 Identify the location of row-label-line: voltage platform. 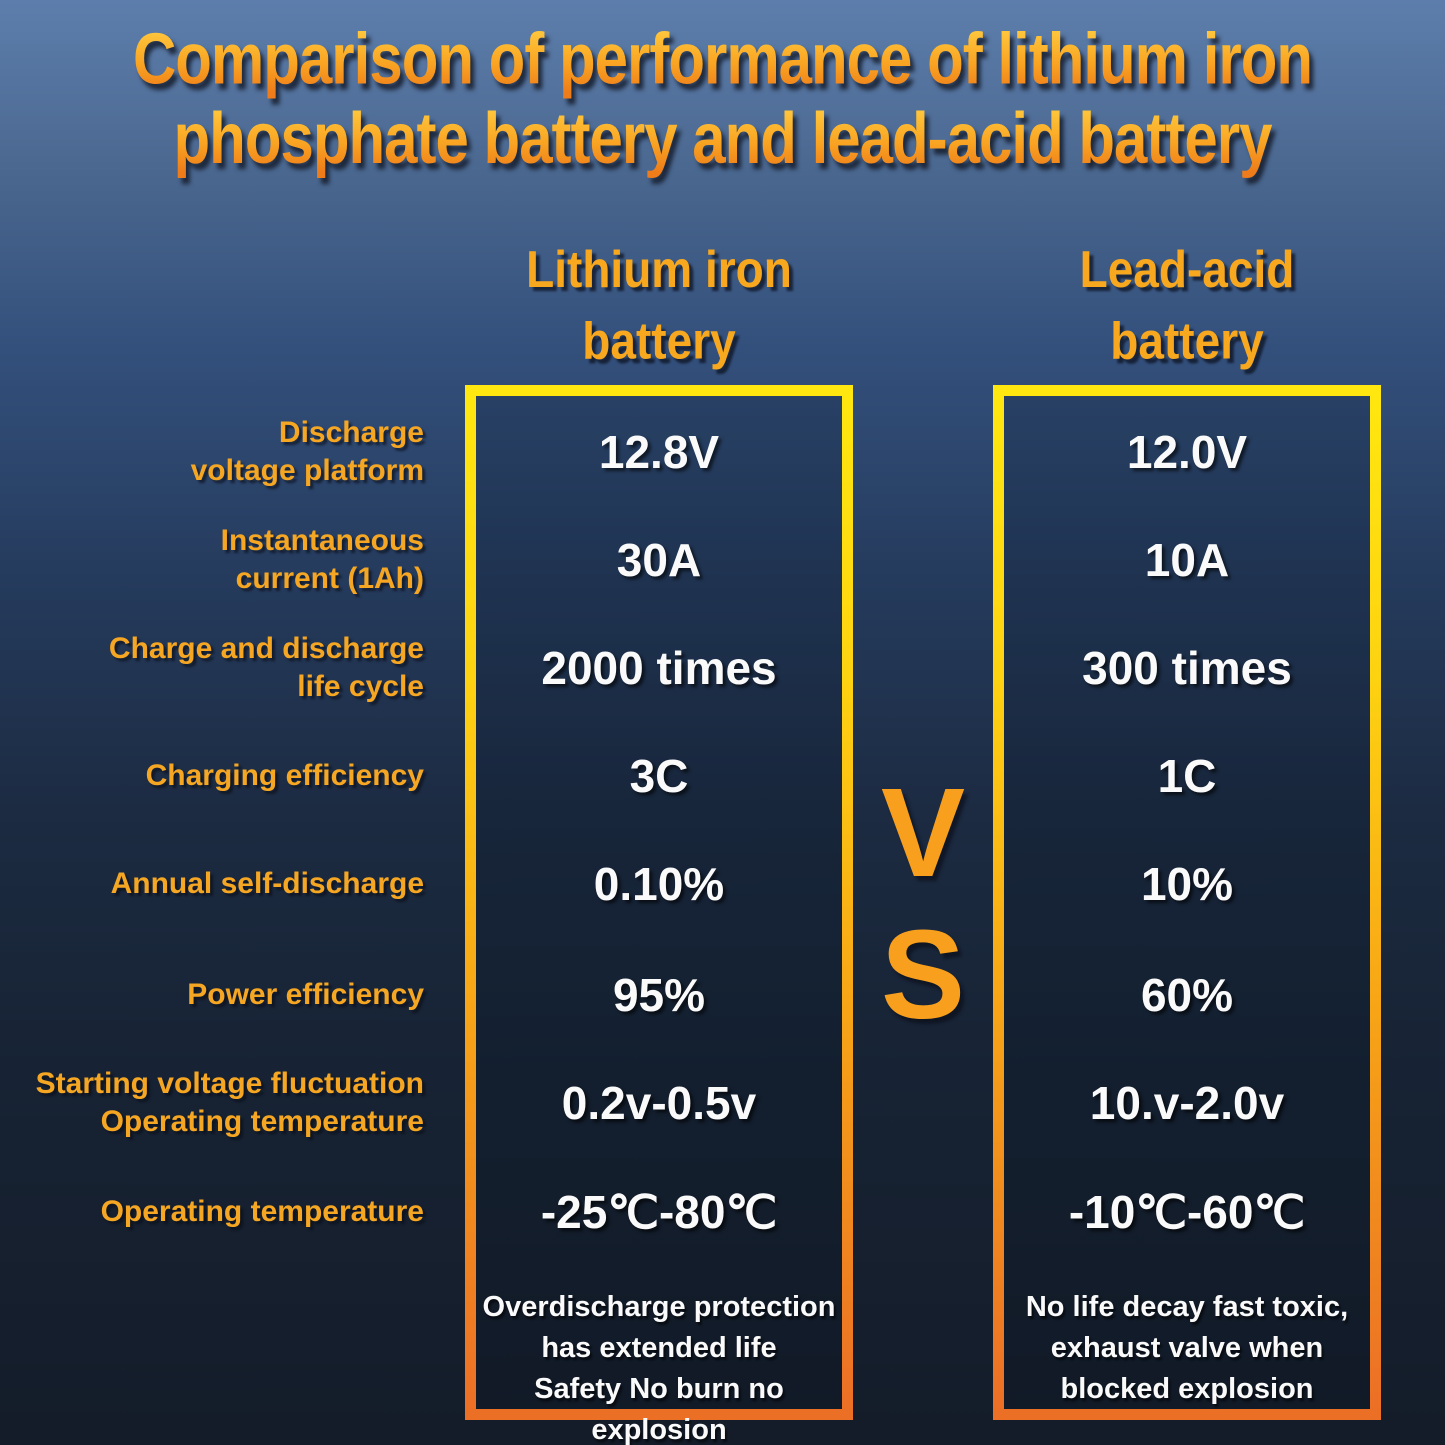
(307, 470).